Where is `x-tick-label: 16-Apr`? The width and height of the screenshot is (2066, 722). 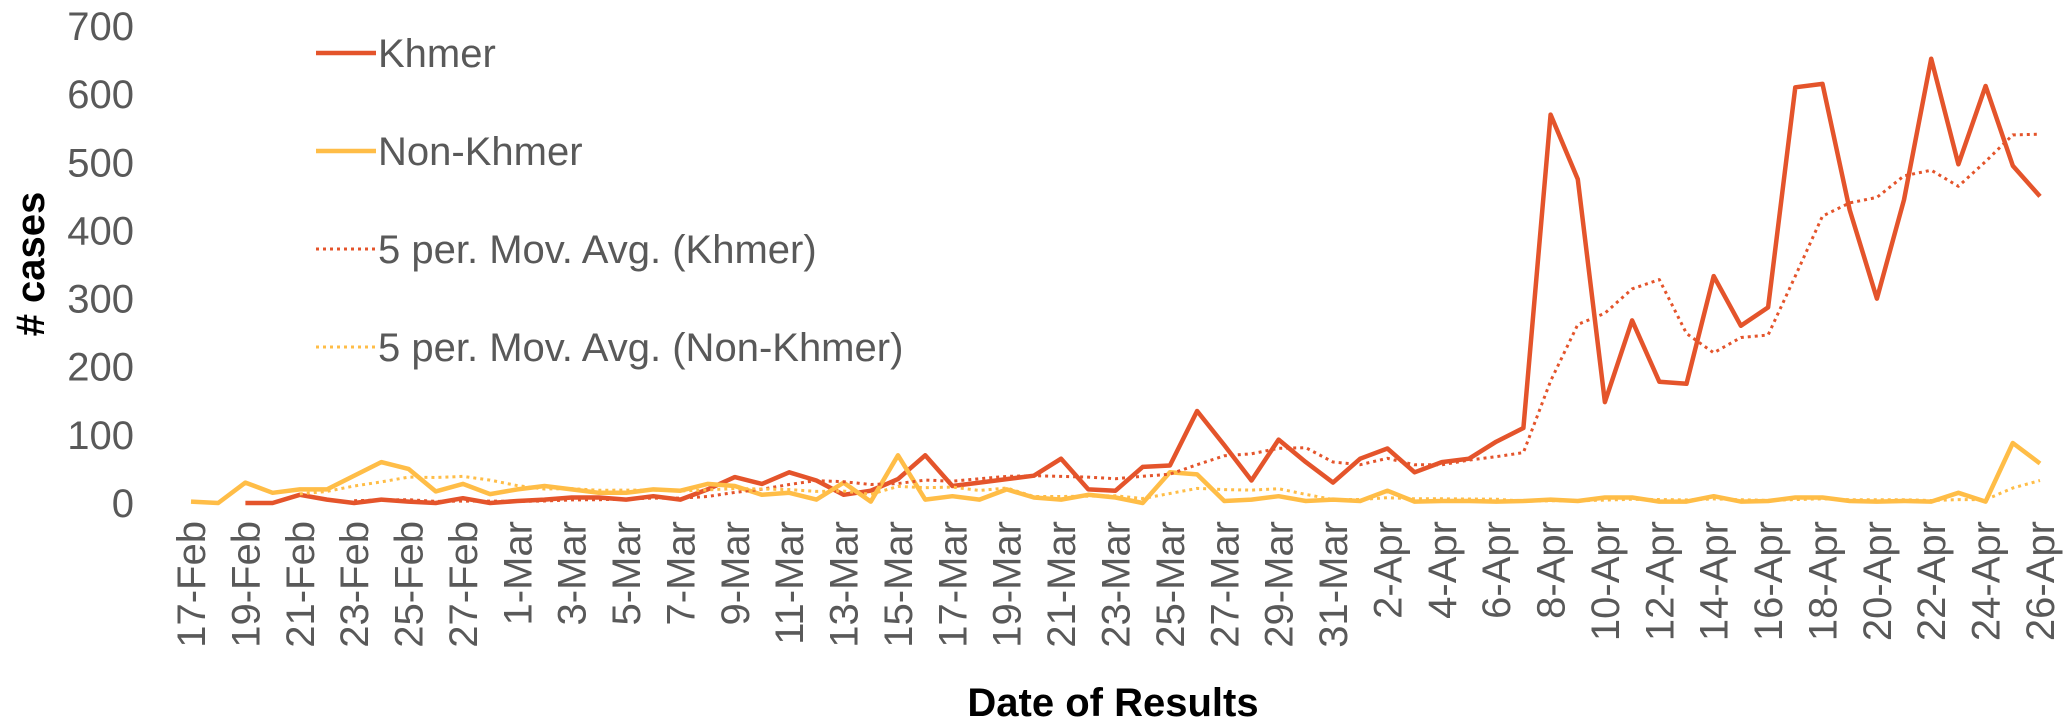
x-tick-label: 16-Apr is located at coordinates (1769, 581).